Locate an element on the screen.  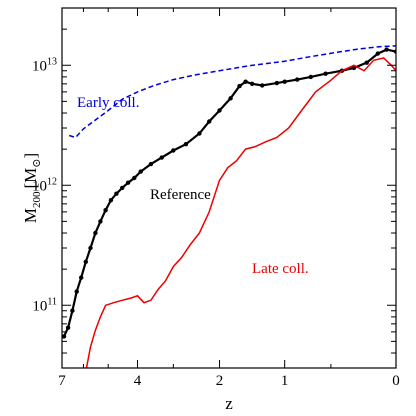
y-tick-label-exp: 12 is located at coordinates (52, 181).